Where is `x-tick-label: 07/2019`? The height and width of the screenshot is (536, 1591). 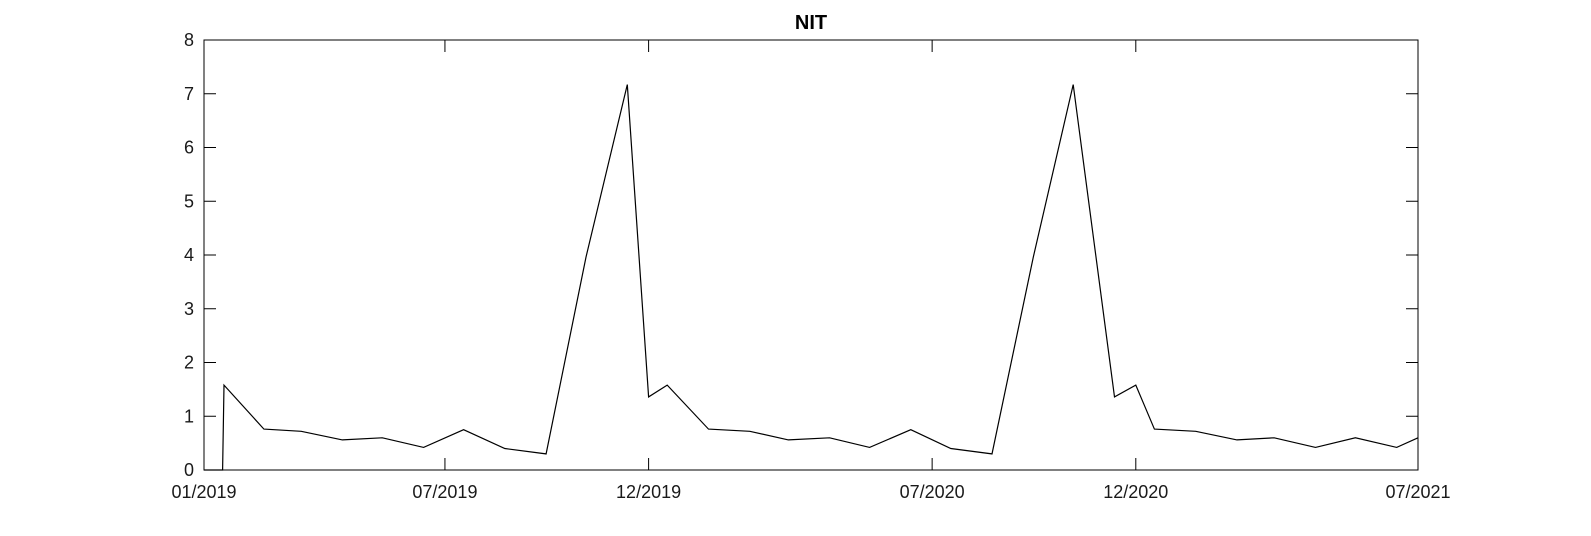 x-tick-label: 07/2019 is located at coordinates (444, 492).